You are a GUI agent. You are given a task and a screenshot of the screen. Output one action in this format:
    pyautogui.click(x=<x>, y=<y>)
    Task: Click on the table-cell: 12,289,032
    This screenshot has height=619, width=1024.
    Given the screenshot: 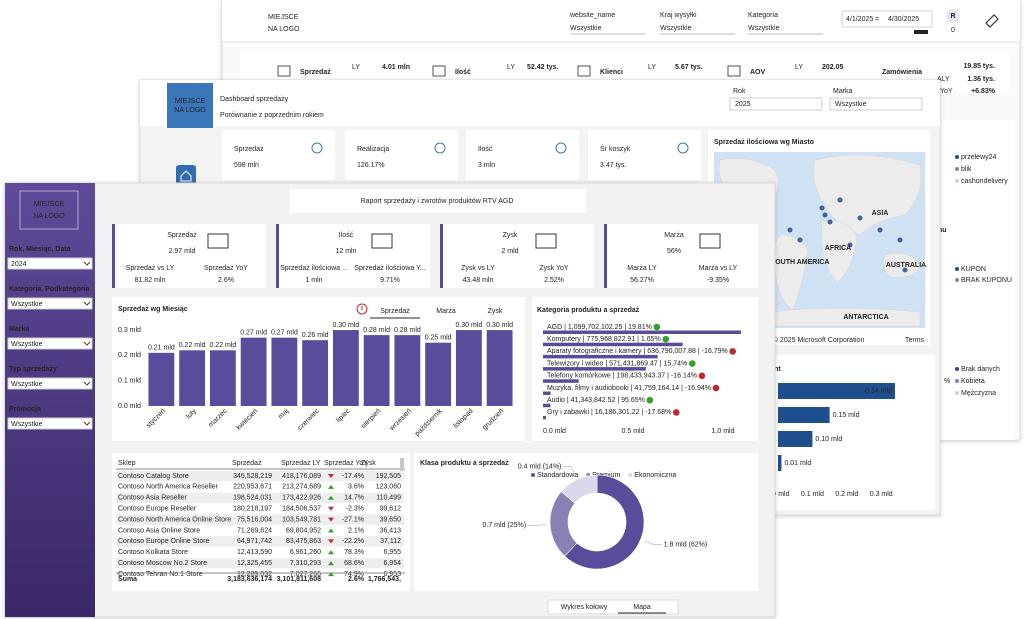 What is the action you would take?
    pyautogui.click(x=254, y=574)
    